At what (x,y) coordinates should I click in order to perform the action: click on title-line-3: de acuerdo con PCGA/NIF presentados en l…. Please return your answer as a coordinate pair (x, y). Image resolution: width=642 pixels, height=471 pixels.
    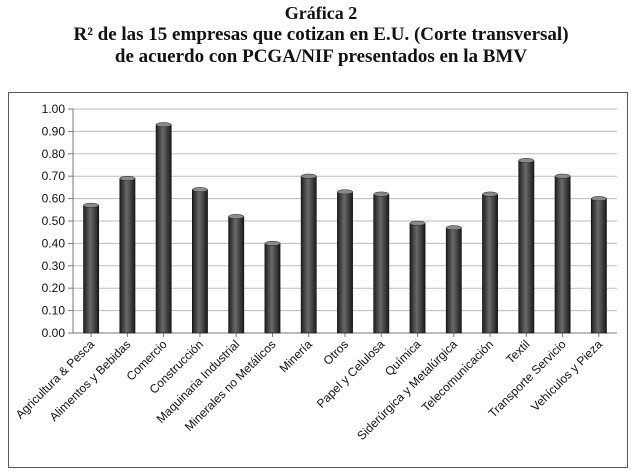
    Looking at the image, I should click on (321, 56).